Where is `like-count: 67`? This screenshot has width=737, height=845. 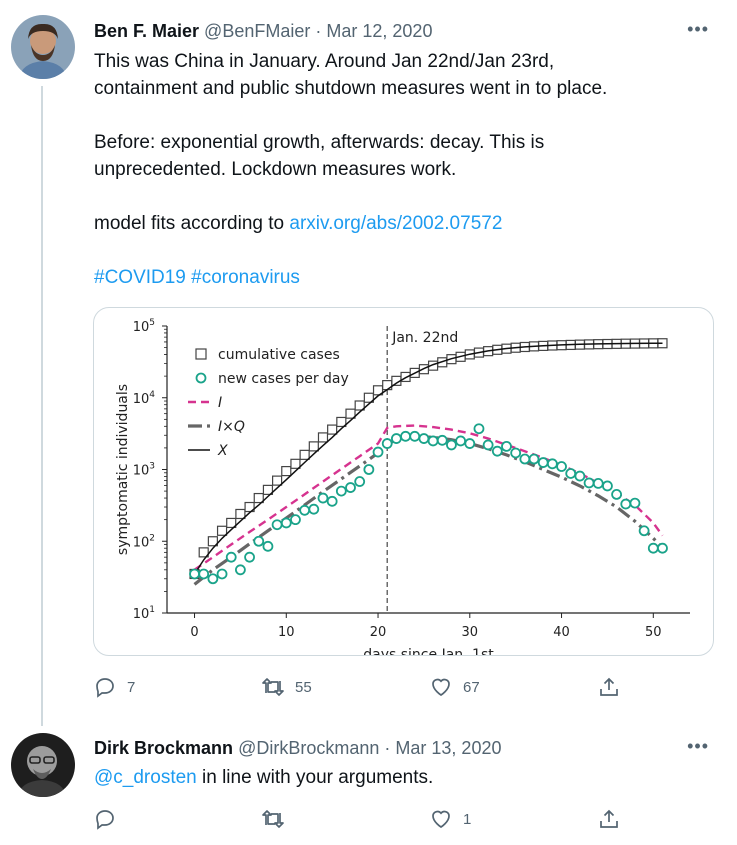
like-count: 67 is located at coordinates (471, 687).